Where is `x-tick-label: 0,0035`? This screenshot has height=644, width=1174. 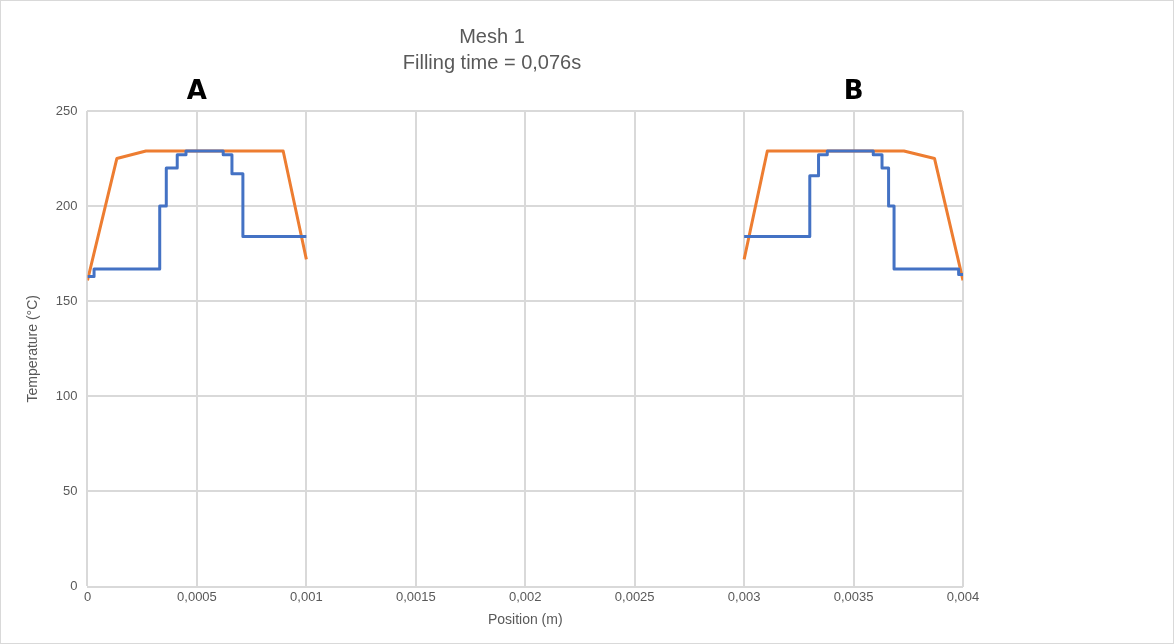
x-tick-label: 0,0035 is located at coordinates (853, 596).